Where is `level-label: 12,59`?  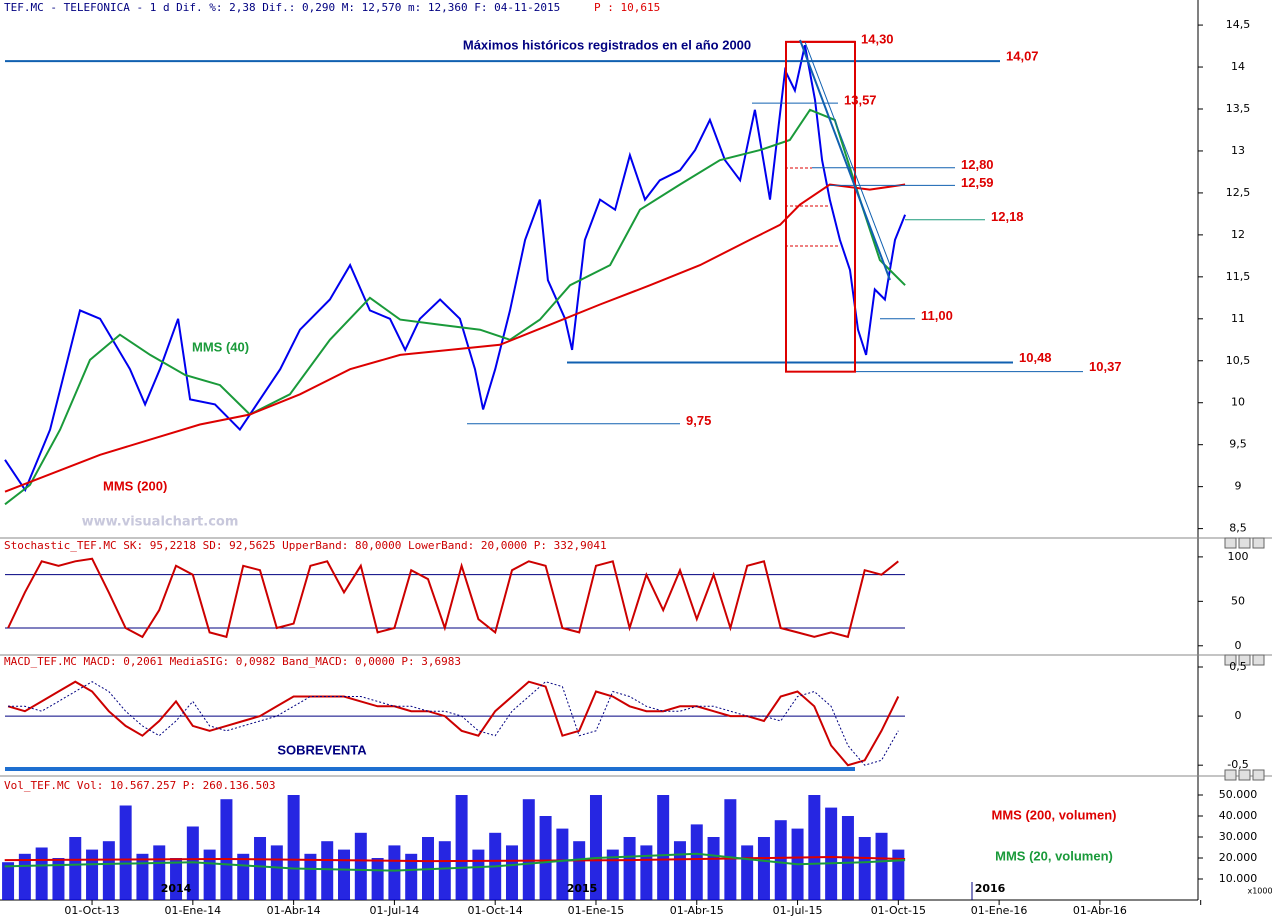
level-label: 12,59 is located at coordinates (977, 182).